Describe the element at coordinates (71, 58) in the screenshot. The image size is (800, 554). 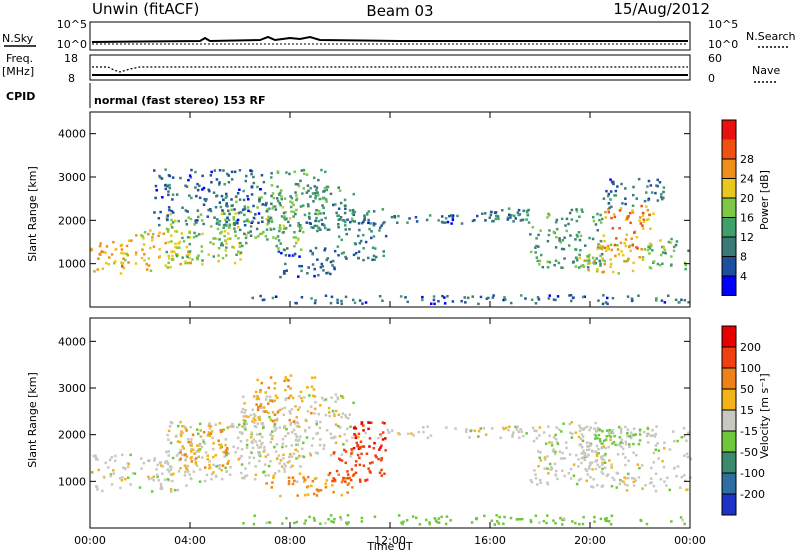
I see `freq-tick-top: 18` at that location.